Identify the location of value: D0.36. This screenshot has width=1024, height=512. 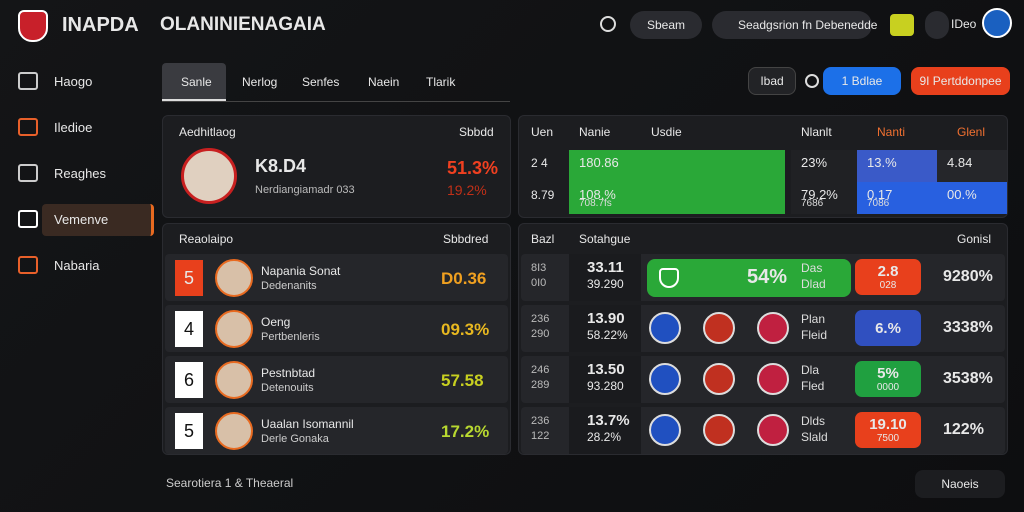
(464, 278).